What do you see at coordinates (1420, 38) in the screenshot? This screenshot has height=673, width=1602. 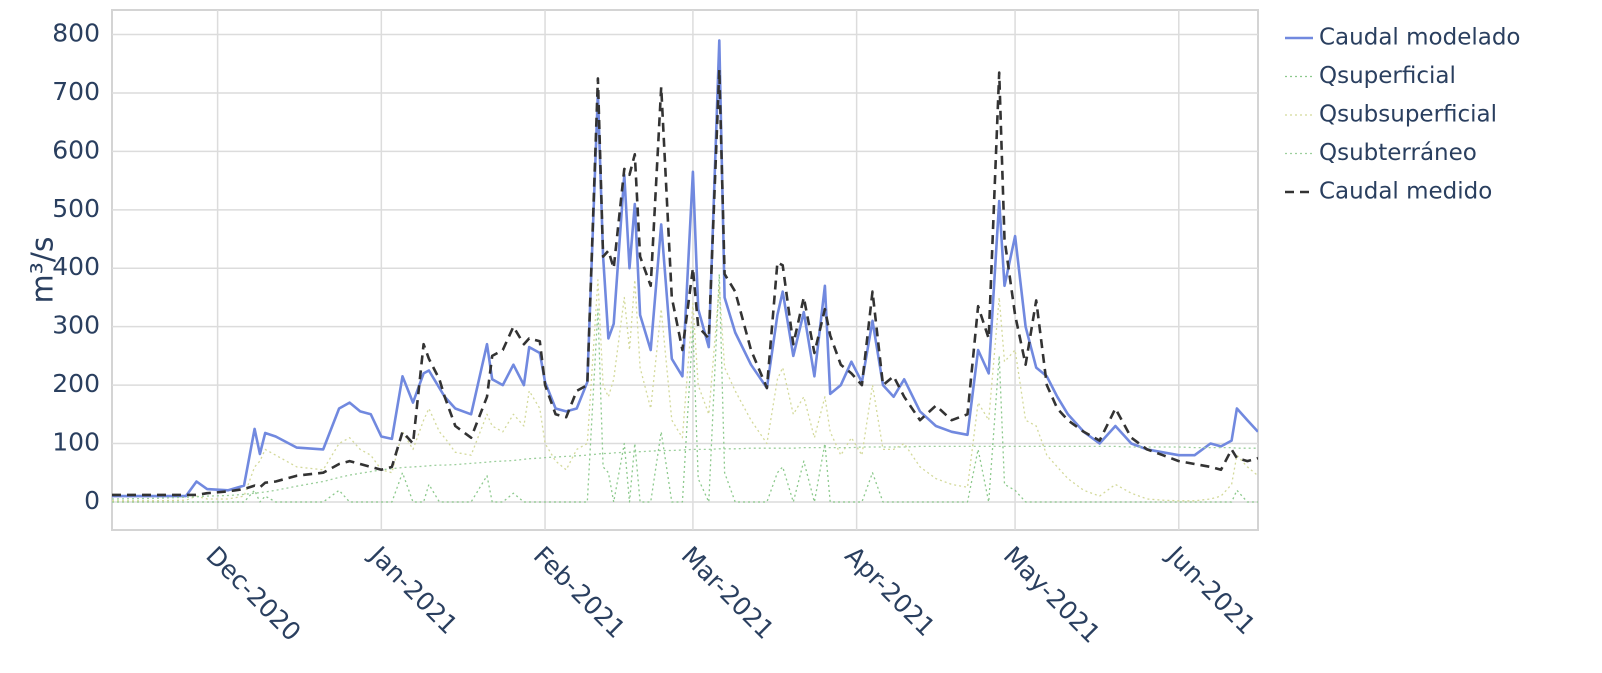 I see `legend-label: Caudal modelado` at bounding box center [1420, 38].